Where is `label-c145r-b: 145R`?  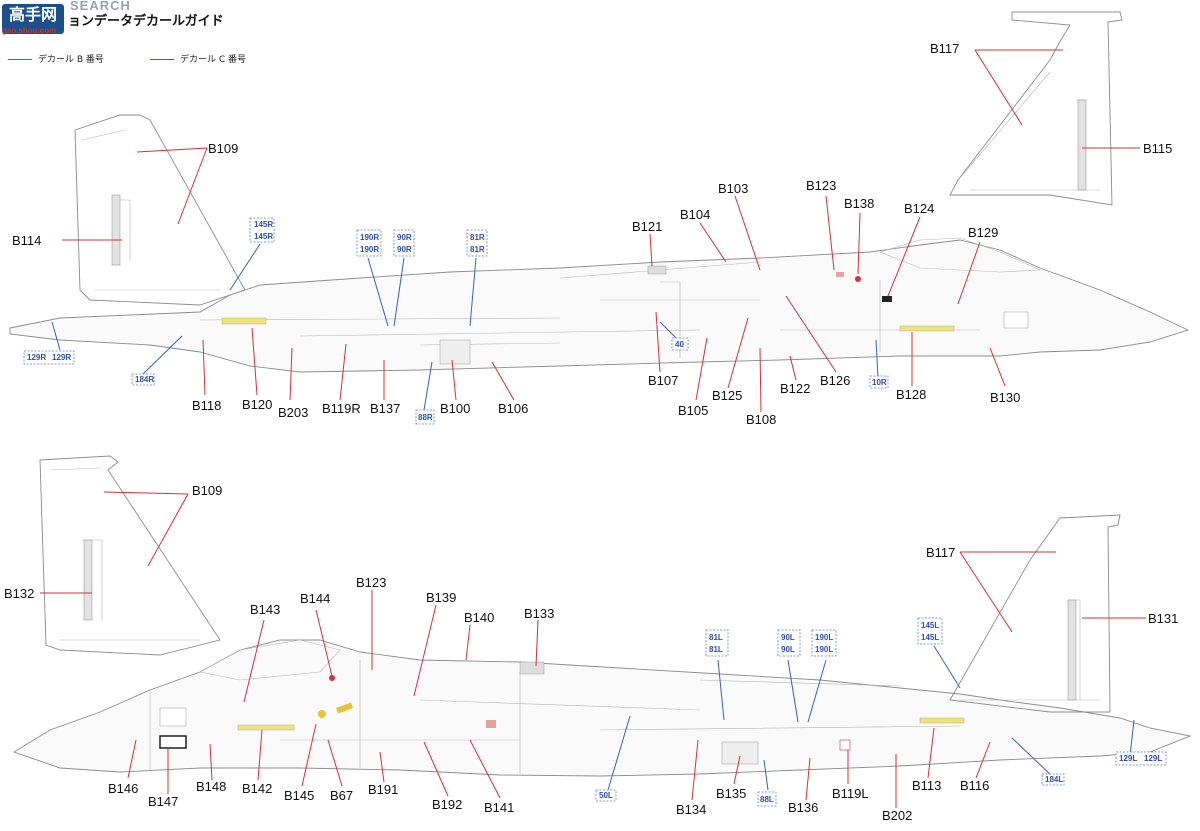
label-c145r-b: 145R is located at coordinates (263, 236).